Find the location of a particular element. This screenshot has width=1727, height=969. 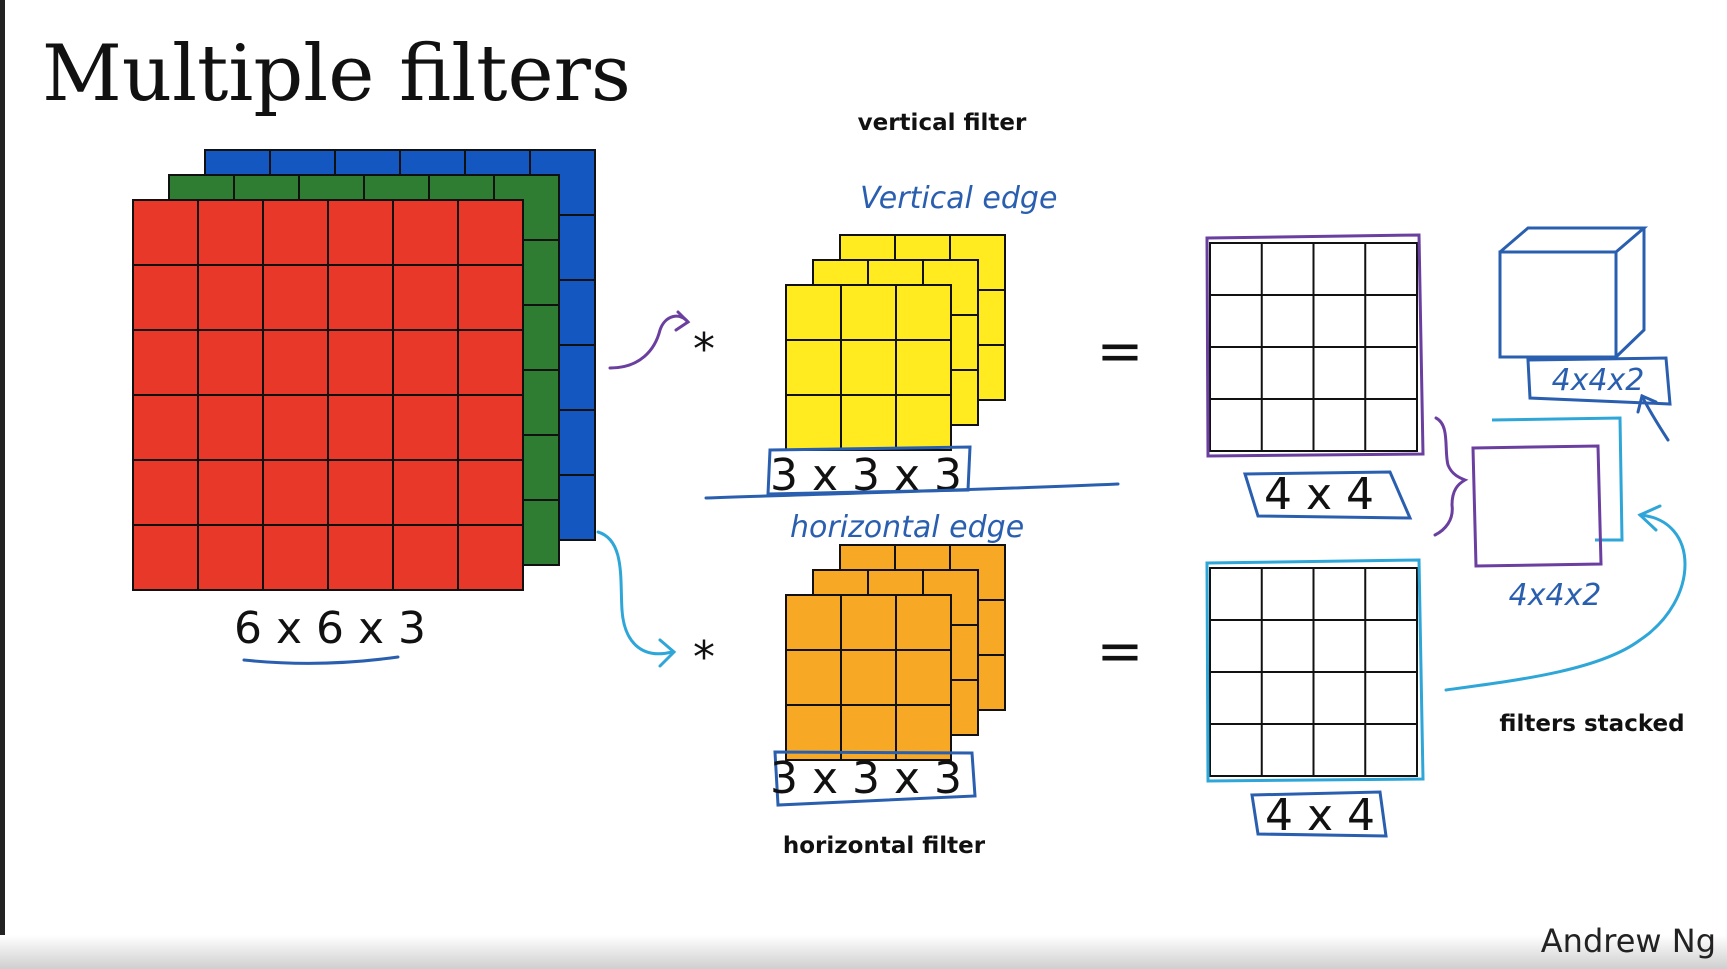

horizontal-filter-volume is located at coordinates (895, 652).